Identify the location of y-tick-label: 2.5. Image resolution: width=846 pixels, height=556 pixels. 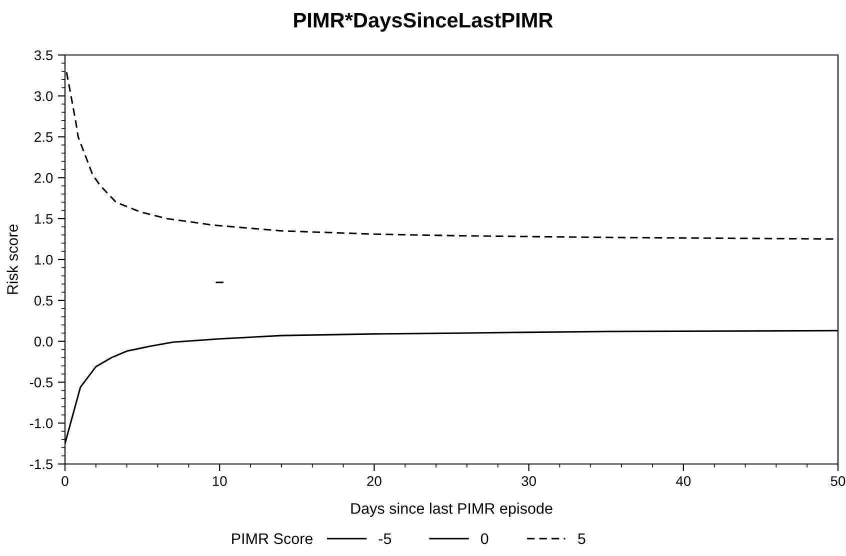
(43, 137).